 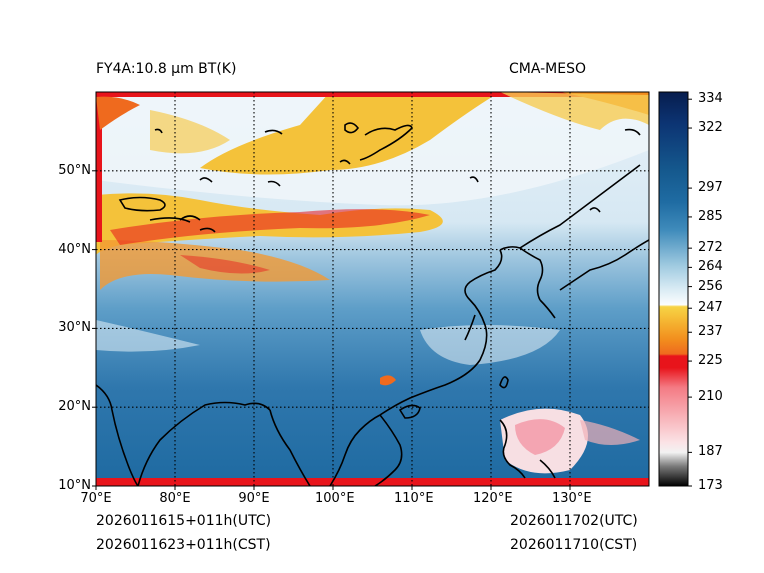 What do you see at coordinates (710, 332) in the screenshot?
I see `colorbar-label: 237` at bounding box center [710, 332].